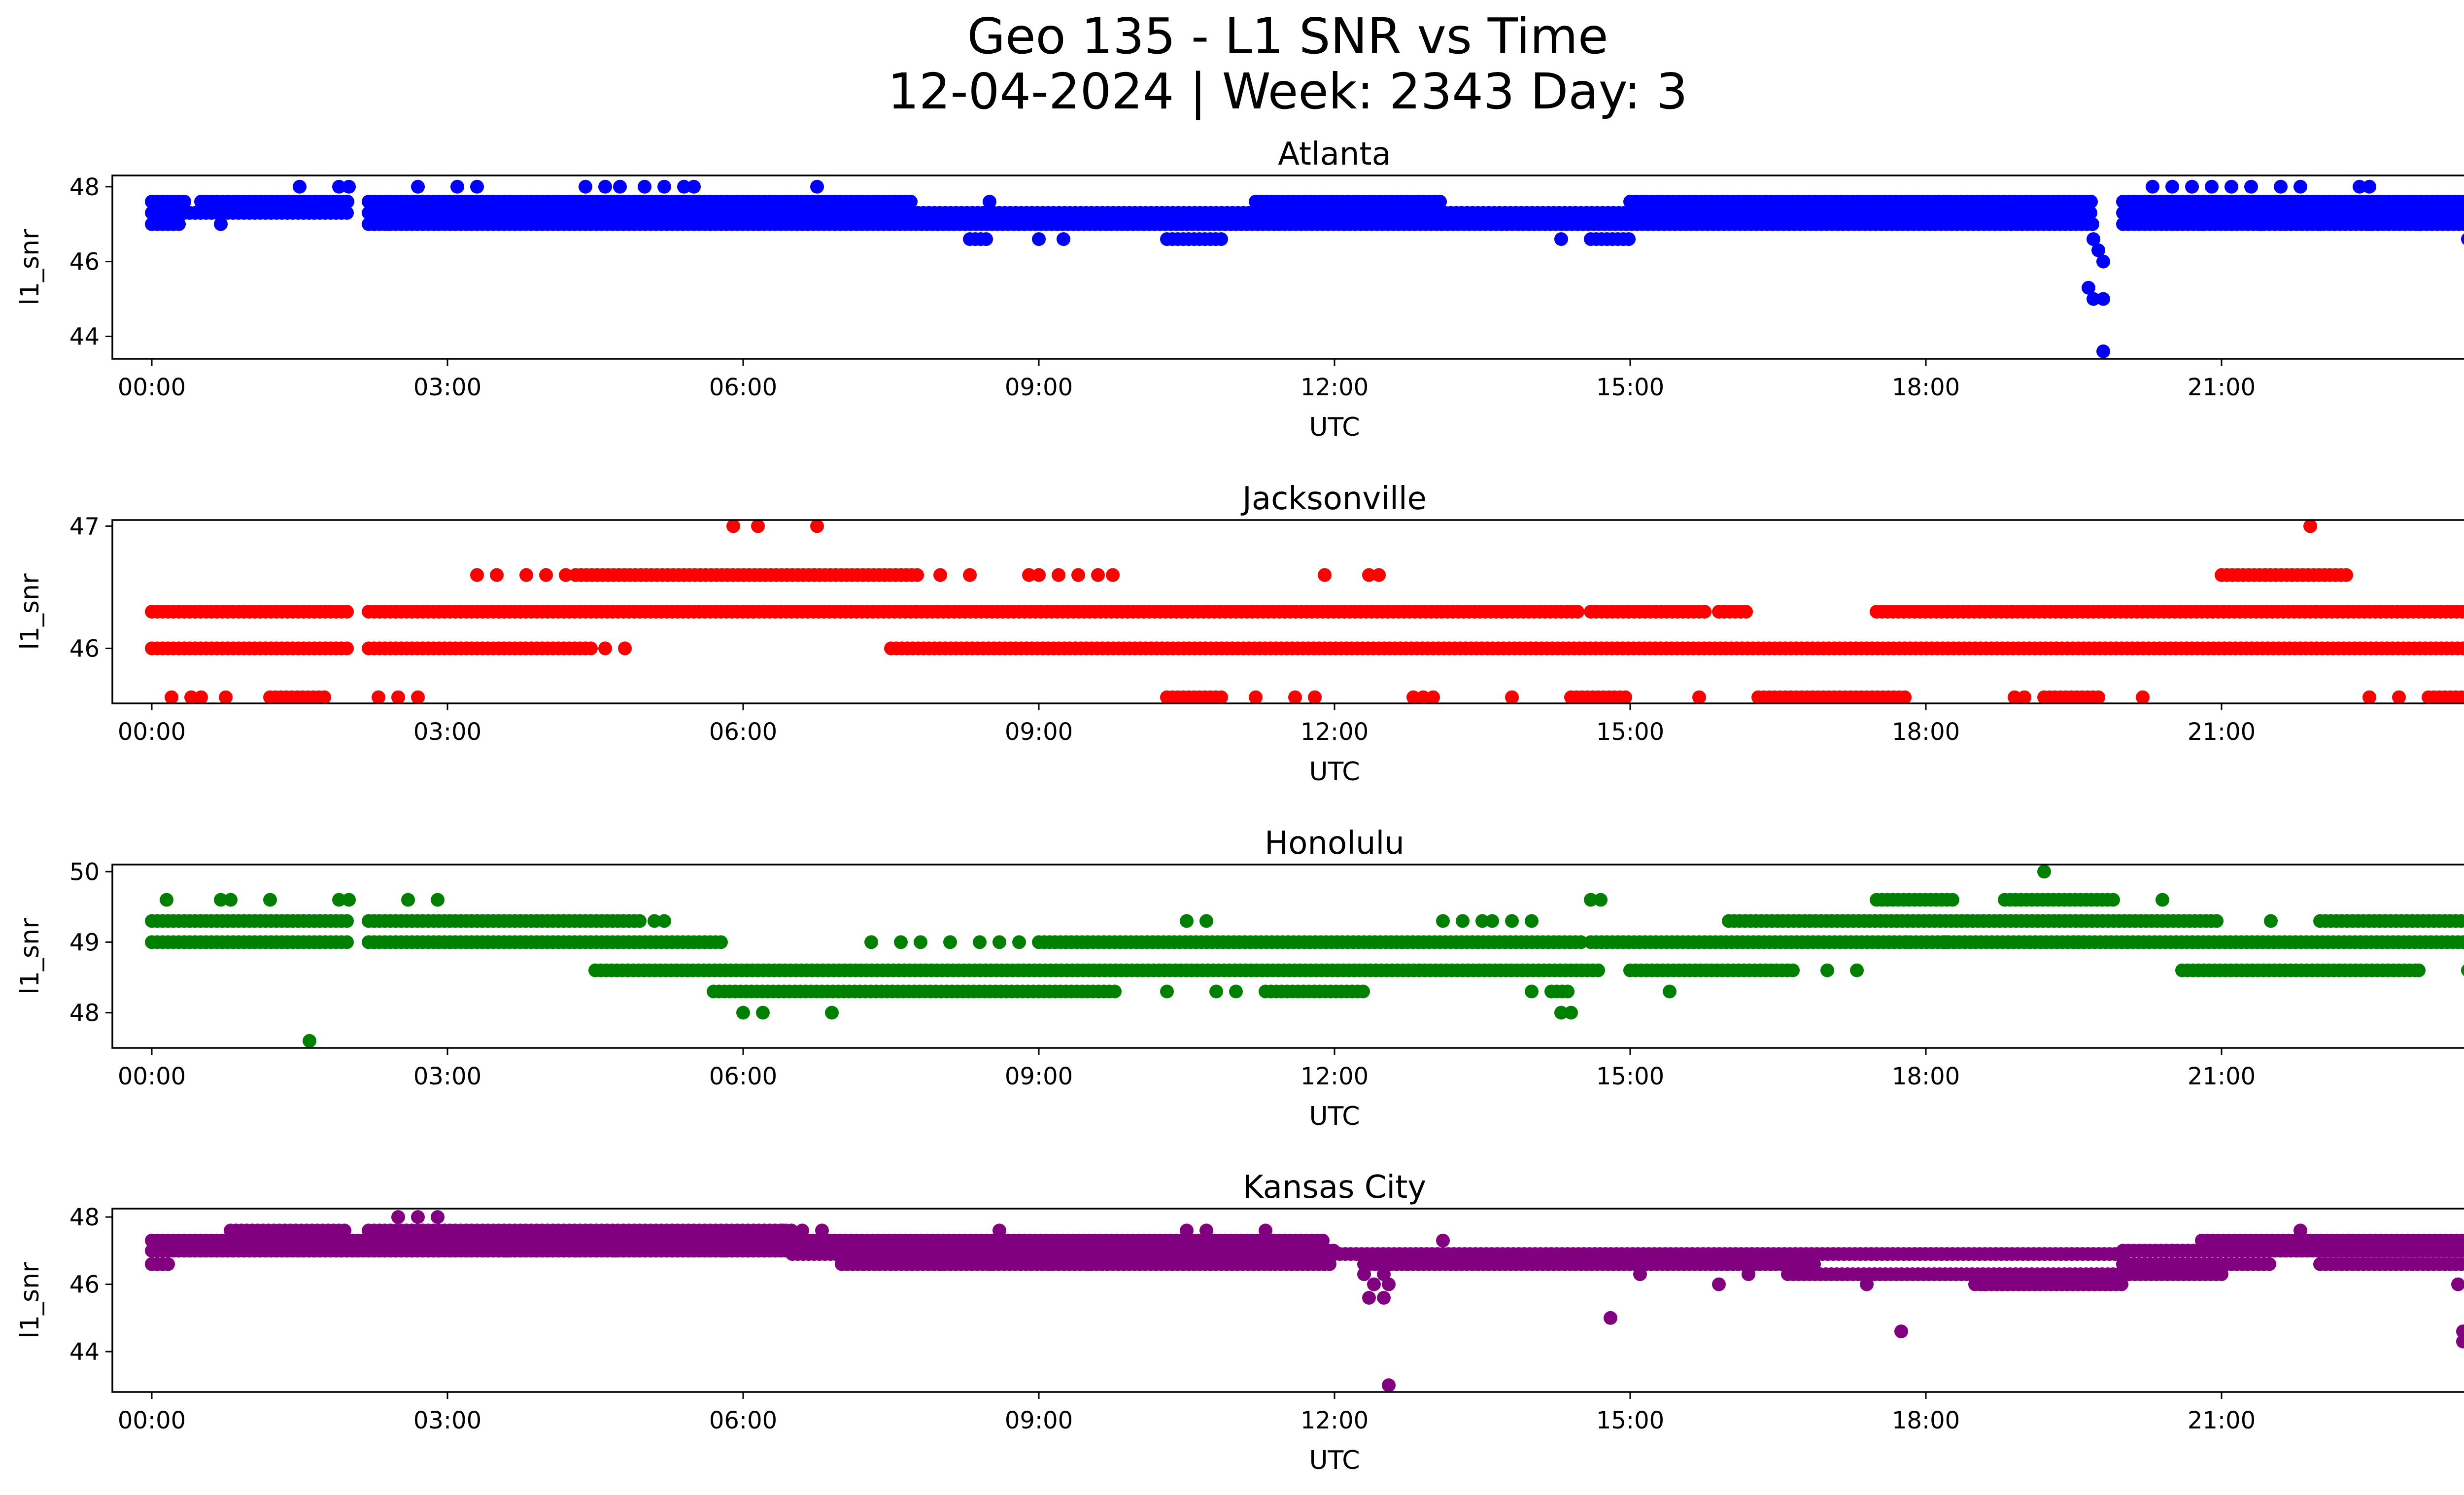 The image size is (2464, 1495). What do you see at coordinates (84, 1352) in the screenshot?
I see `y-tick-label: 44` at bounding box center [84, 1352].